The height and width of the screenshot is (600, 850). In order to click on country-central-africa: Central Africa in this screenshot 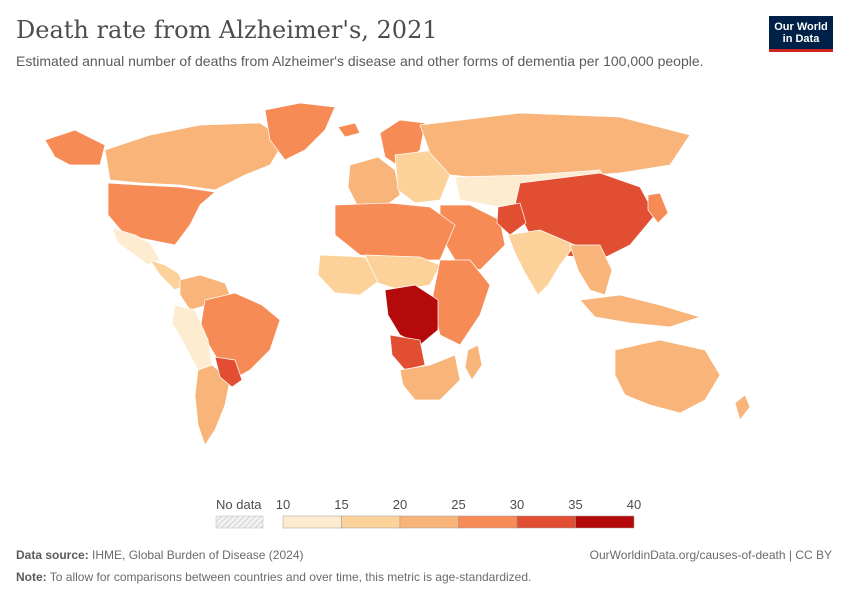, I will do `click(411, 315)`.